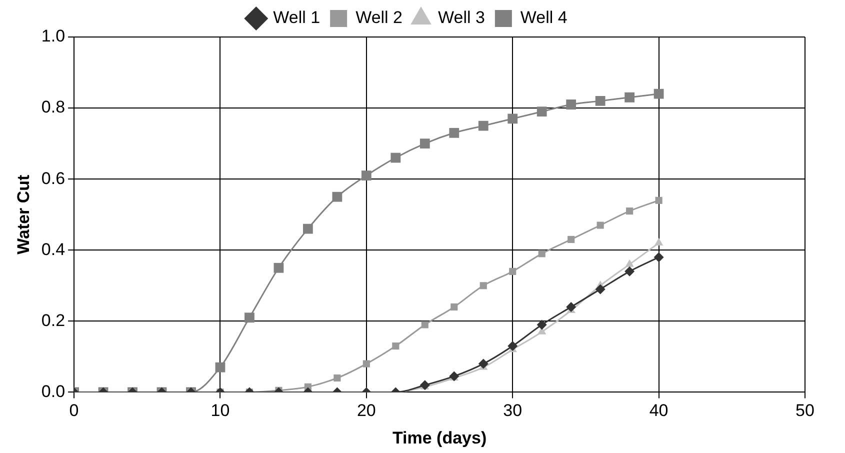 Image resolution: width=845 pixels, height=453 pixels. Describe the element at coordinates (53, 107) in the screenshot. I see `y-tick-label: 0.8` at that location.